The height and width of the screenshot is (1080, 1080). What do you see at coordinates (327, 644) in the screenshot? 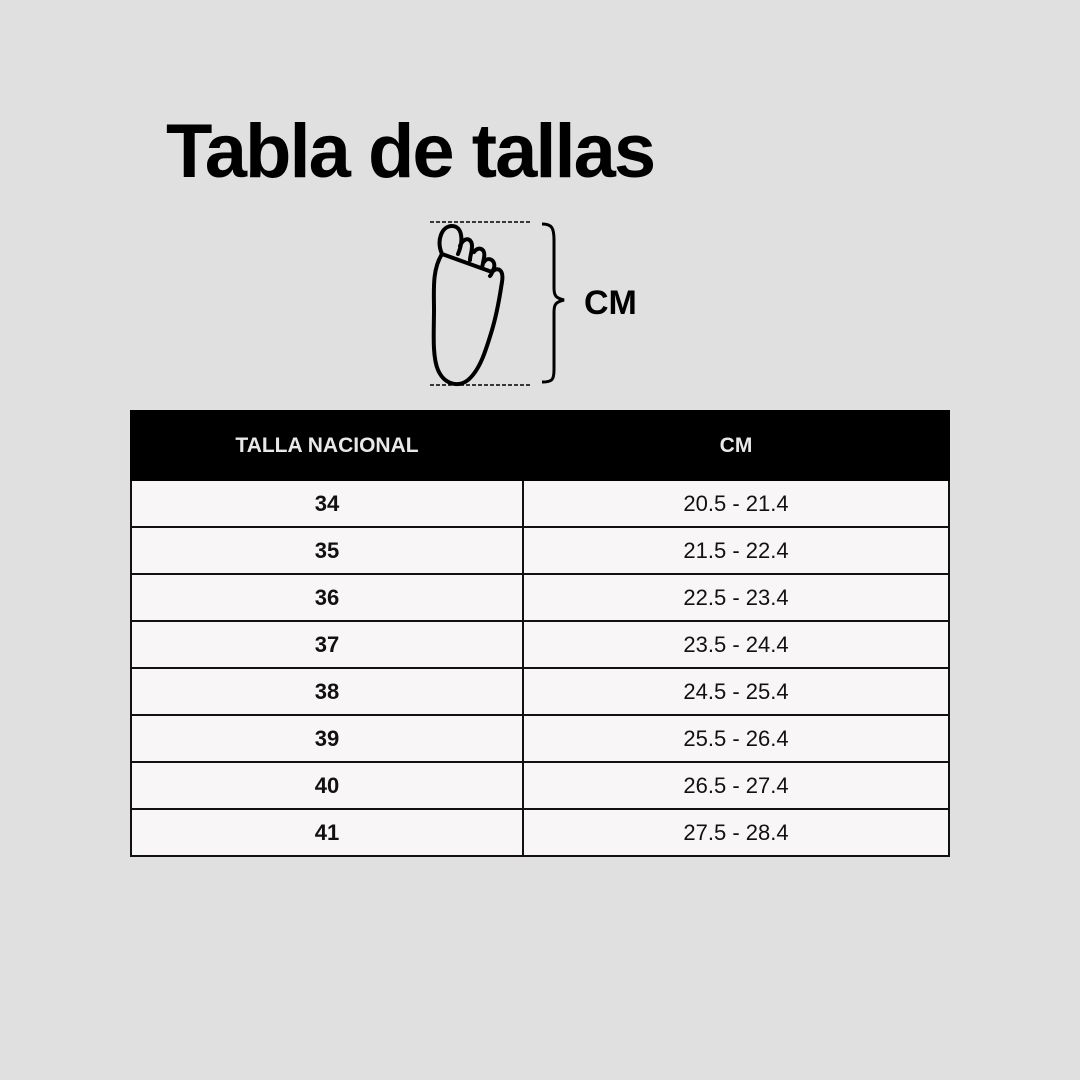
I see `size-cell: 37` at bounding box center [327, 644].